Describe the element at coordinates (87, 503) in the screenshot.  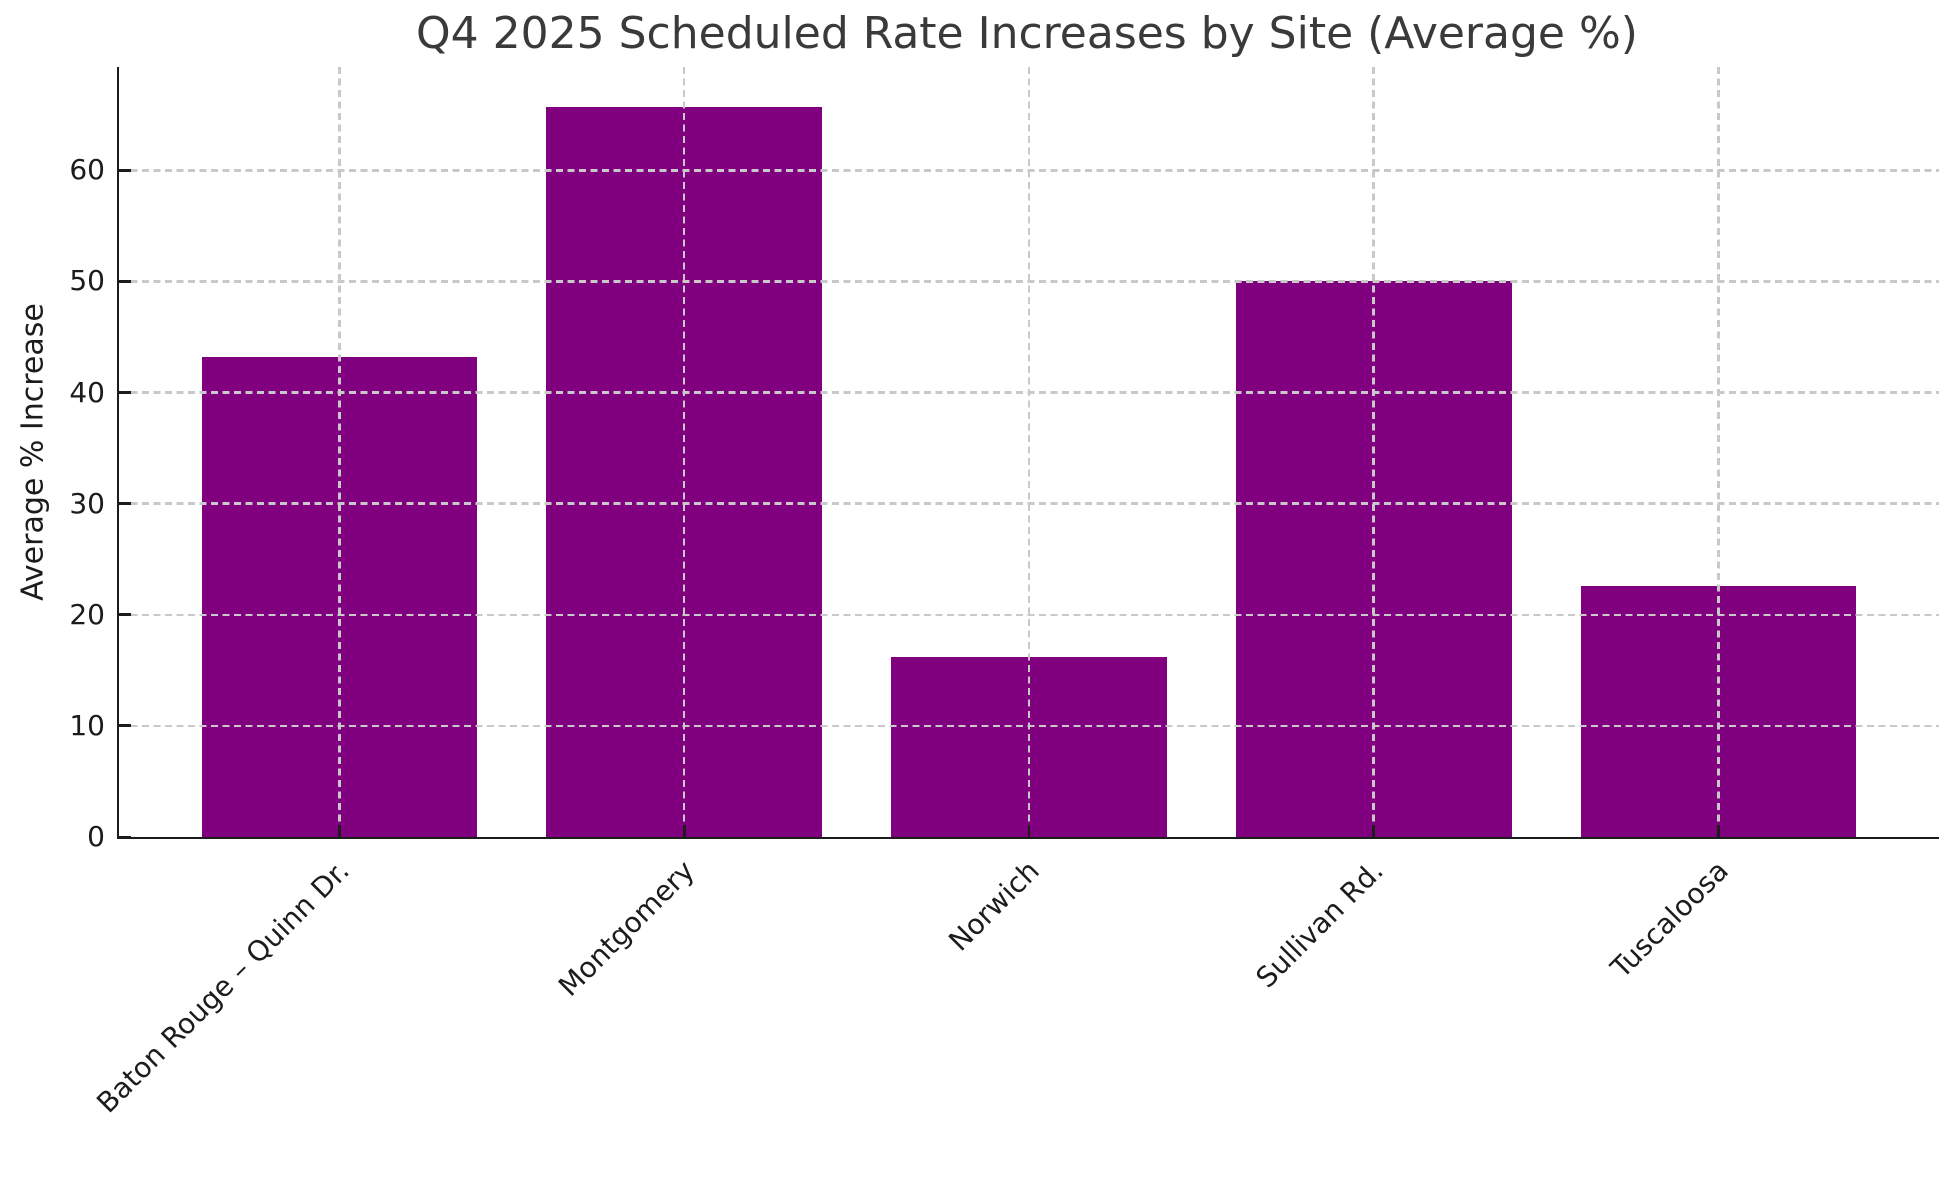
I see `y-tick-label: 30` at that location.